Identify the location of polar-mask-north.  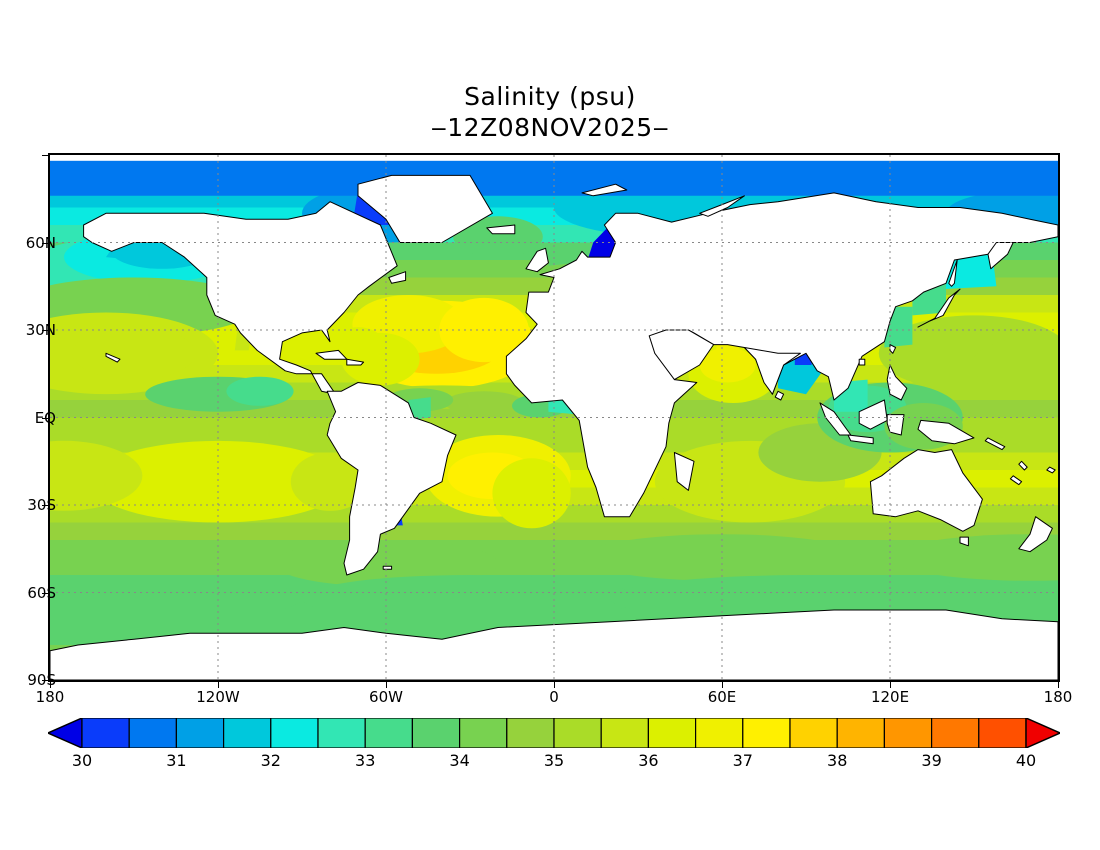
(554, 158).